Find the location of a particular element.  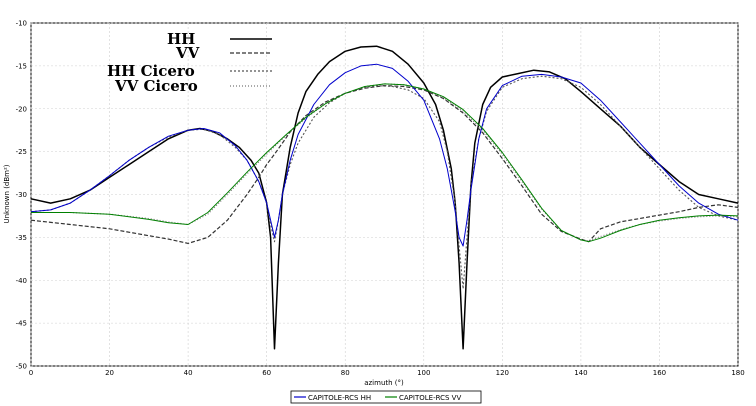

x-tick-label: 120 is located at coordinates (502, 373).